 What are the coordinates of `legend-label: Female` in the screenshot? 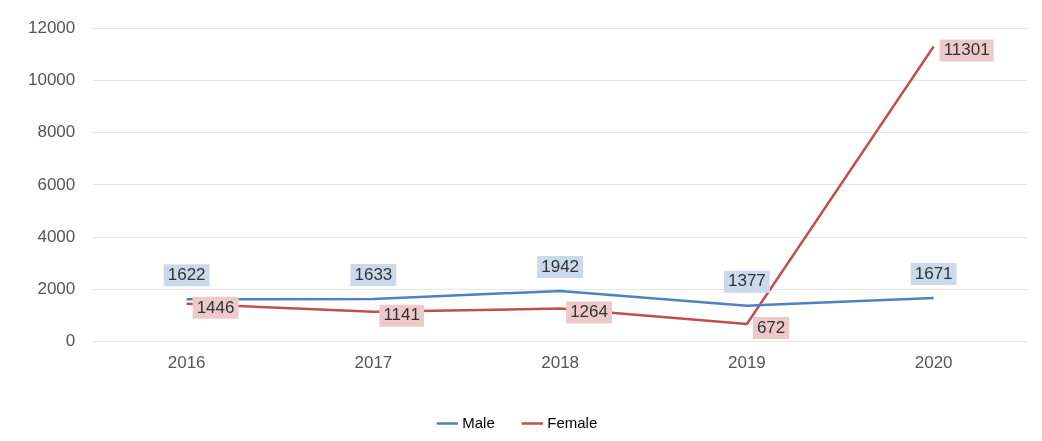 It's located at (572, 422).